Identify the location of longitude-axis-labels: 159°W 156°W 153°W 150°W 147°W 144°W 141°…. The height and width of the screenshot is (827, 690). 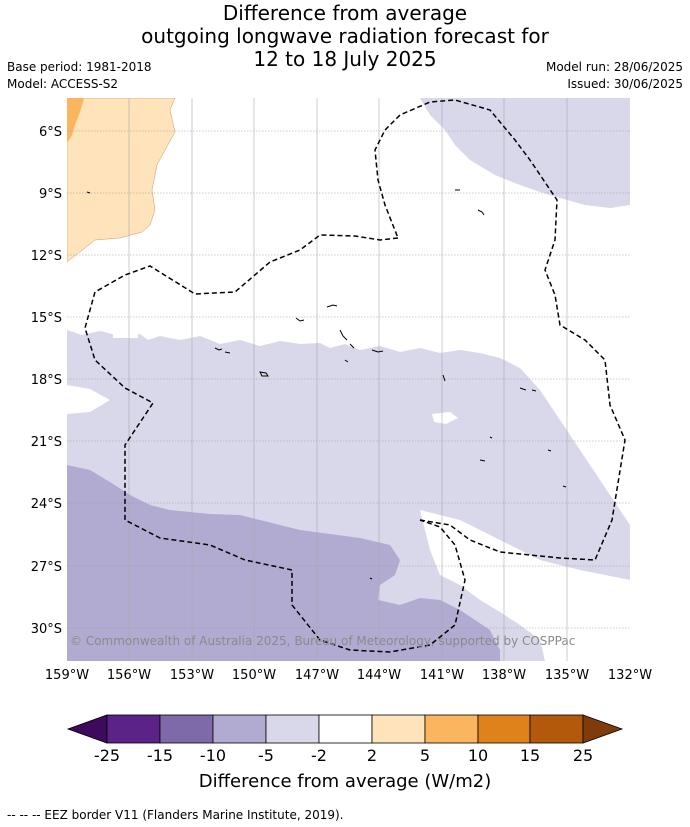
(348, 675).